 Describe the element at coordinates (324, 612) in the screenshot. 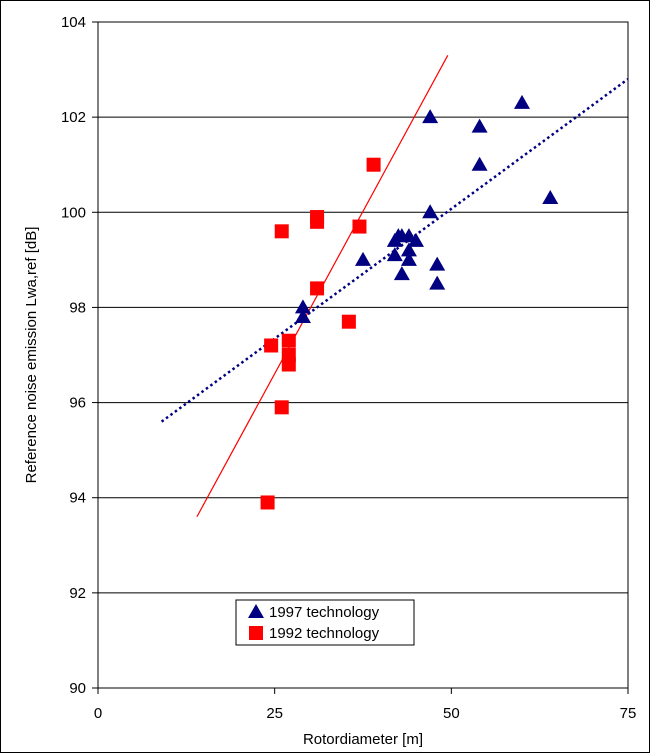

I see `legend-label: 1997 technology` at that location.